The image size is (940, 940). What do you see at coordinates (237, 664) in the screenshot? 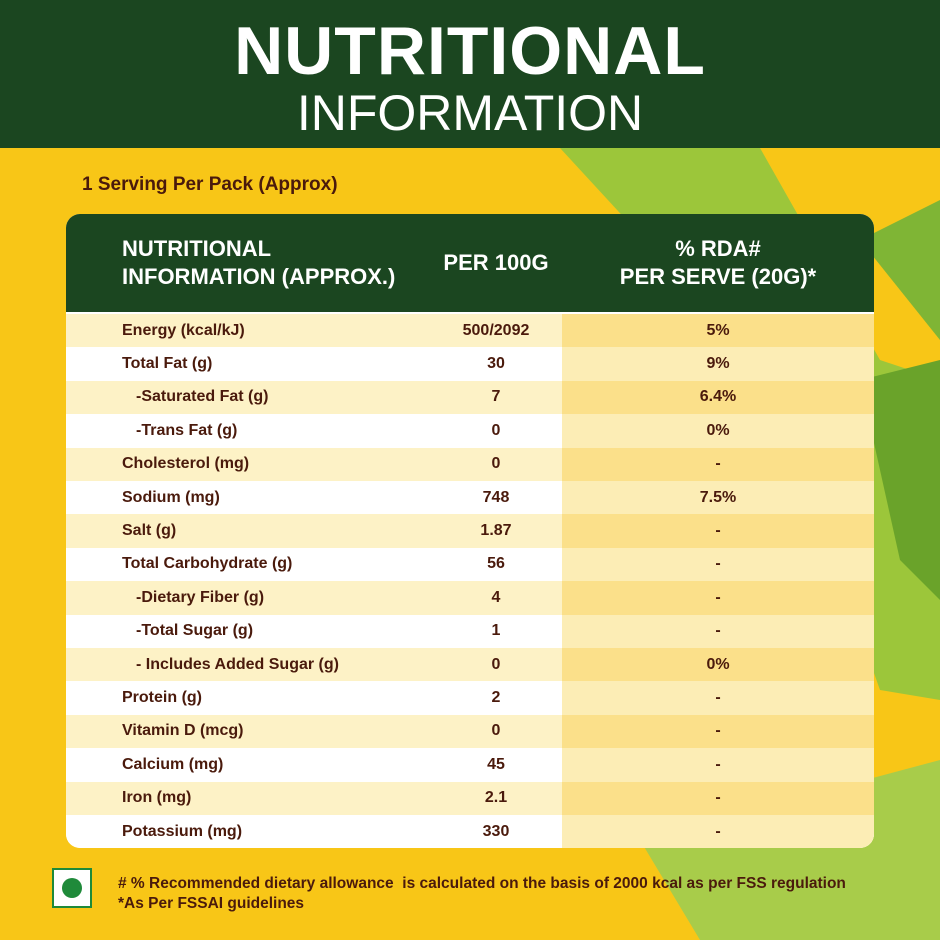
I see `nutrient-name: - Includes Added Sugar (g)` at bounding box center [237, 664].